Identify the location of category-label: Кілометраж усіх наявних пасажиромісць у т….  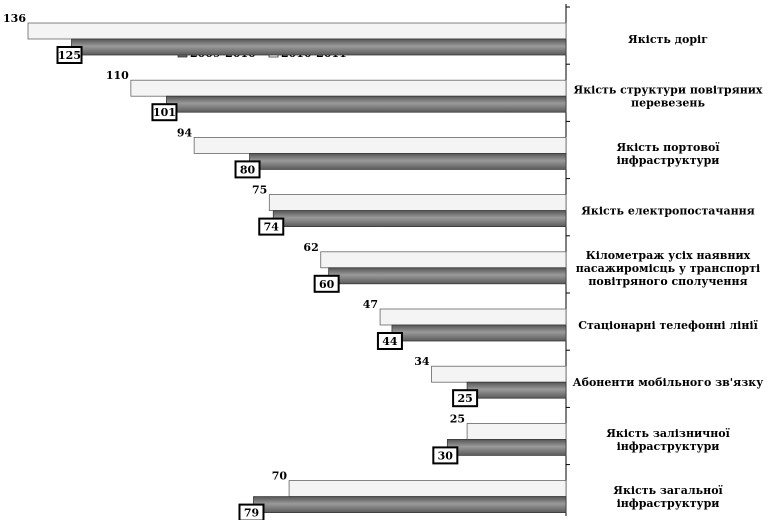
(668, 268).